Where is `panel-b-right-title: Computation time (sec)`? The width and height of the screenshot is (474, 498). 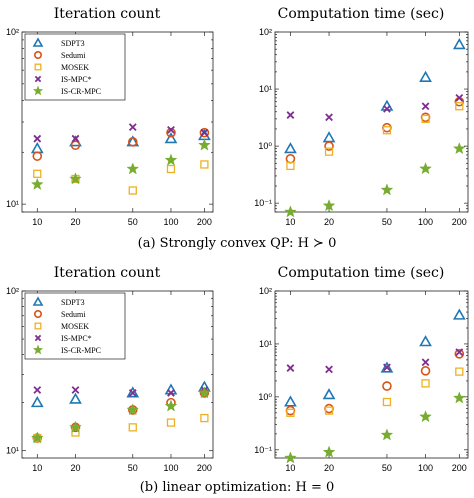 panel-b-right-title: Computation time (sec) is located at coordinates (361, 273).